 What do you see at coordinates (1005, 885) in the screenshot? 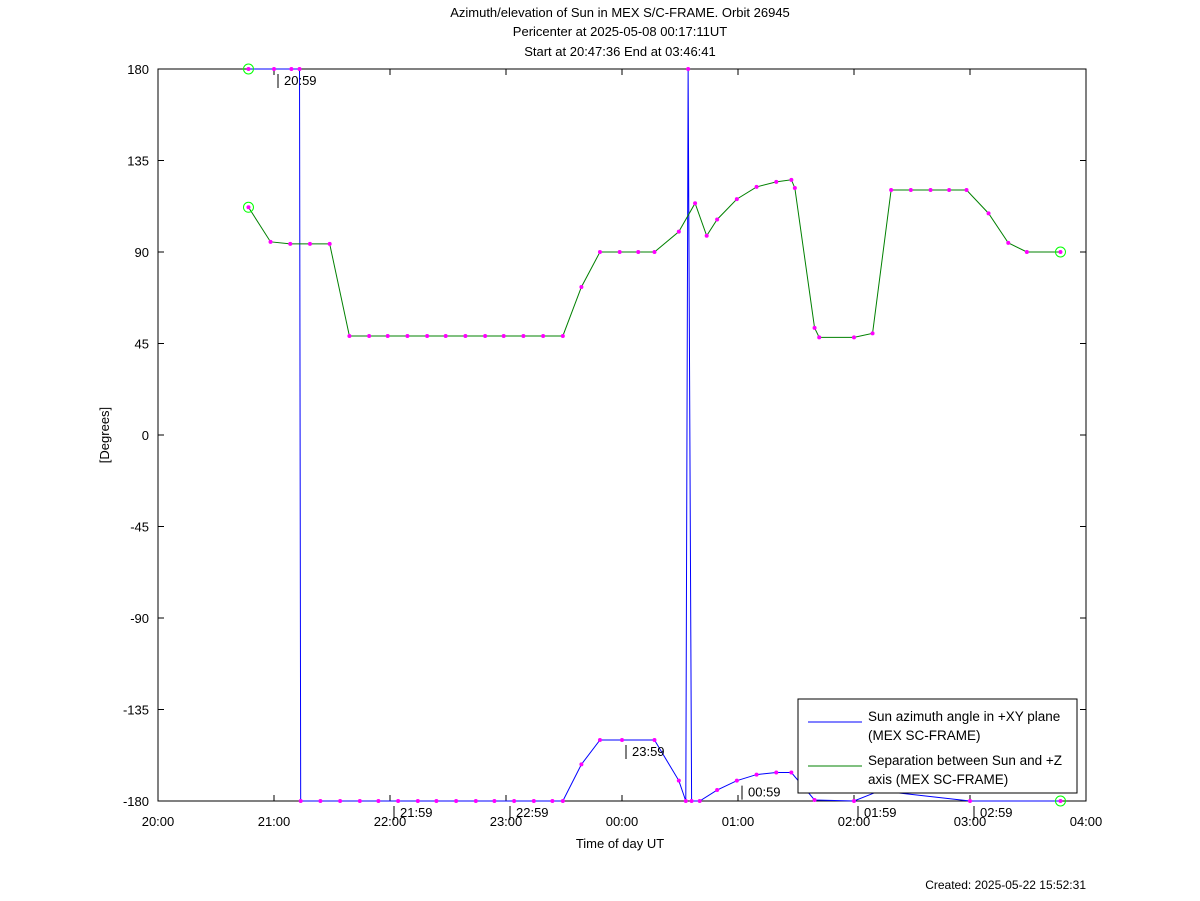
I see `footer: Created: 2025-05-22 15:52:31` at bounding box center [1005, 885].